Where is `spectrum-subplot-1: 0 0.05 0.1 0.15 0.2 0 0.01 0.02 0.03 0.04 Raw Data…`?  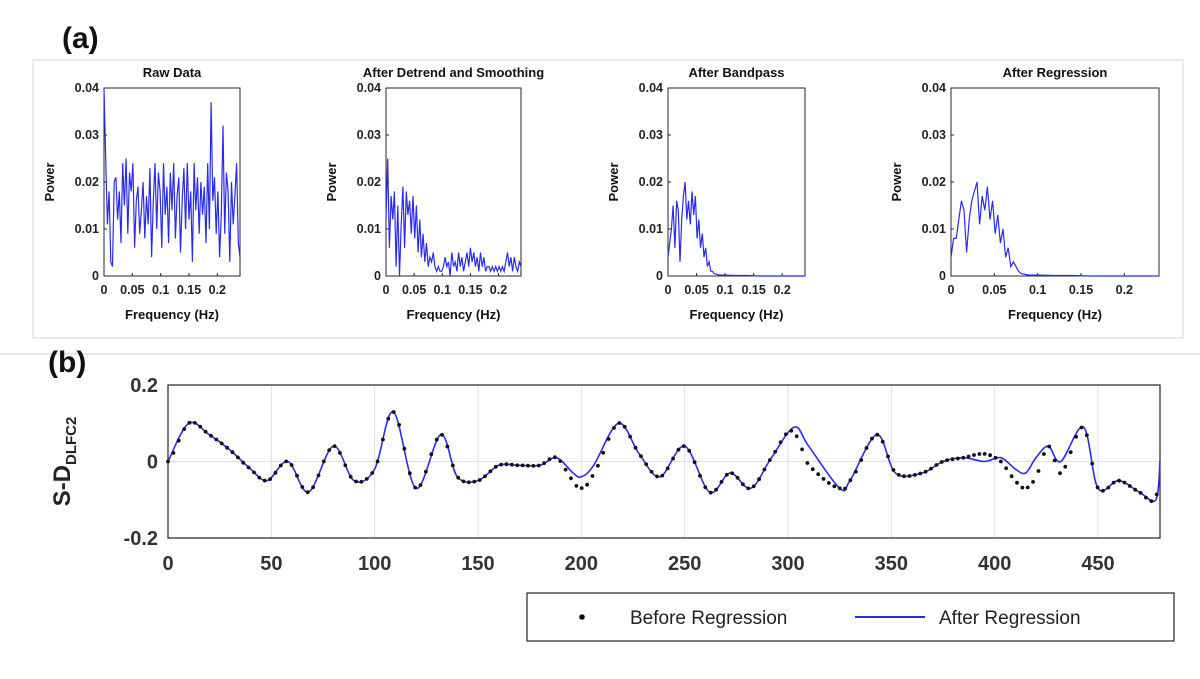
spectrum-subplot-1: 0 0.05 0.1 0.15 0.2 0 0.01 0.02 0.03 0.04 Raw Data… is located at coordinates (141, 193).